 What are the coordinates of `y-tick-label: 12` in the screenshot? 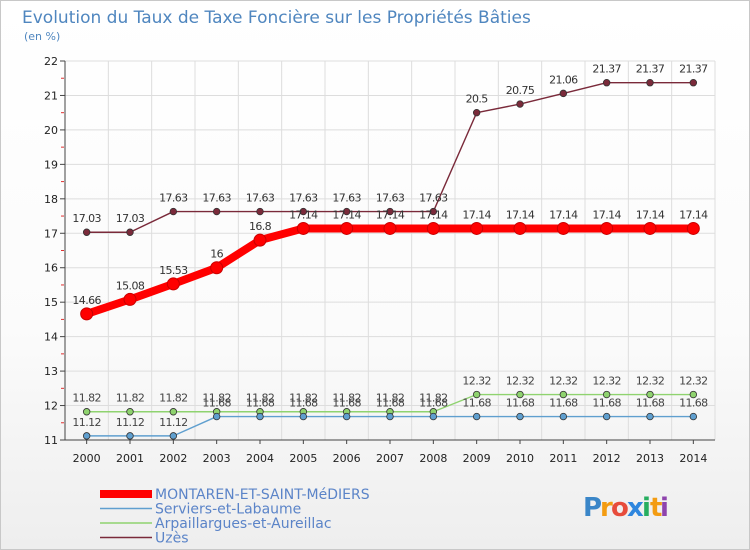 It's located at (51, 406).